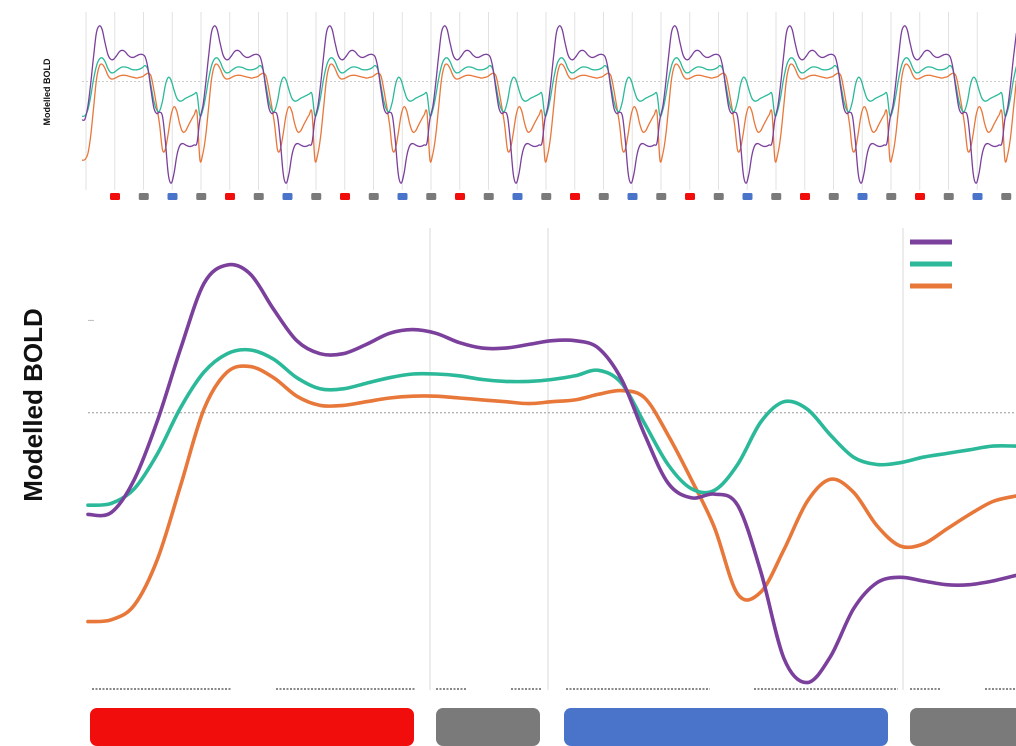 The height and width of the screenshot is (746, 1016). What do you see at coordinates (548, 87) in the screenshot?
I see `overview-line-bf` at bounding box center [548, 87].